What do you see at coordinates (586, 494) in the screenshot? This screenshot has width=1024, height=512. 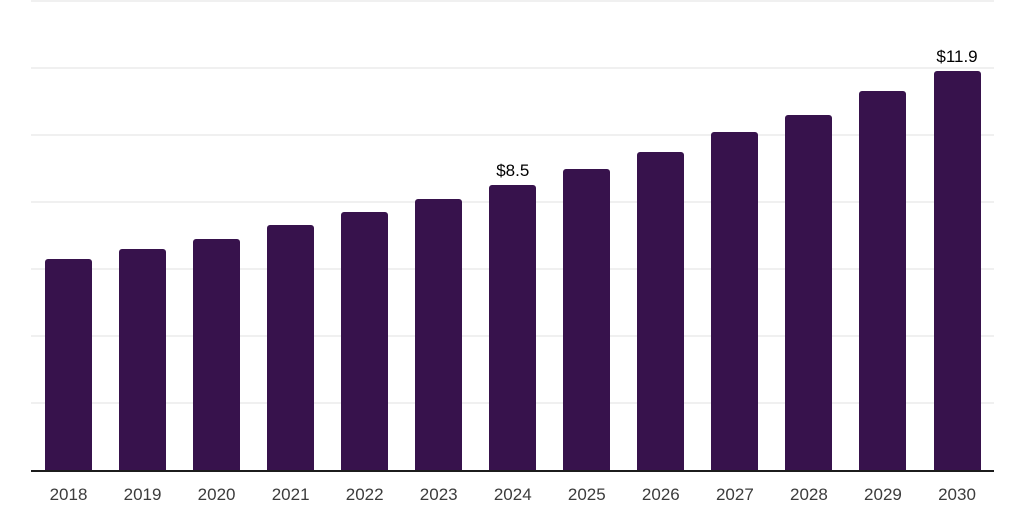 I see `x-axis-label-2025: 2025` at bounding box center [586, 494].